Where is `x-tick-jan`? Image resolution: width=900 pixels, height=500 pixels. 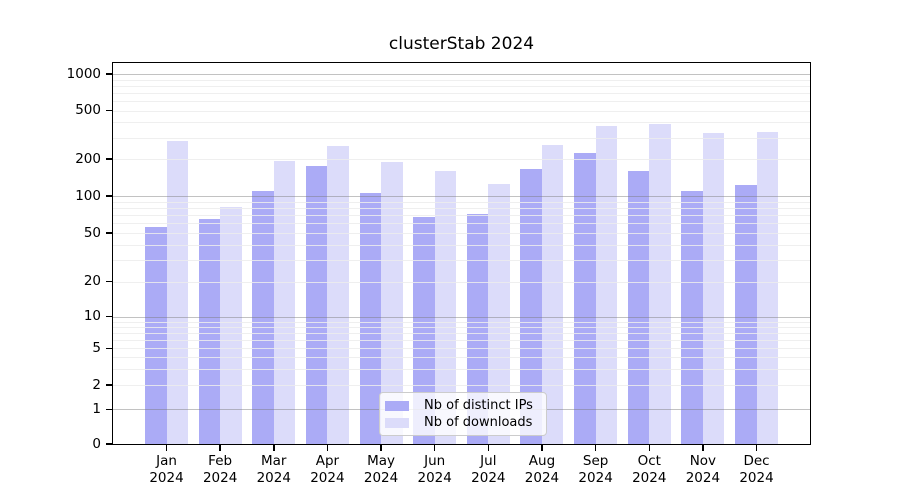
x-tick-jan is located at coordinates (166, 447).